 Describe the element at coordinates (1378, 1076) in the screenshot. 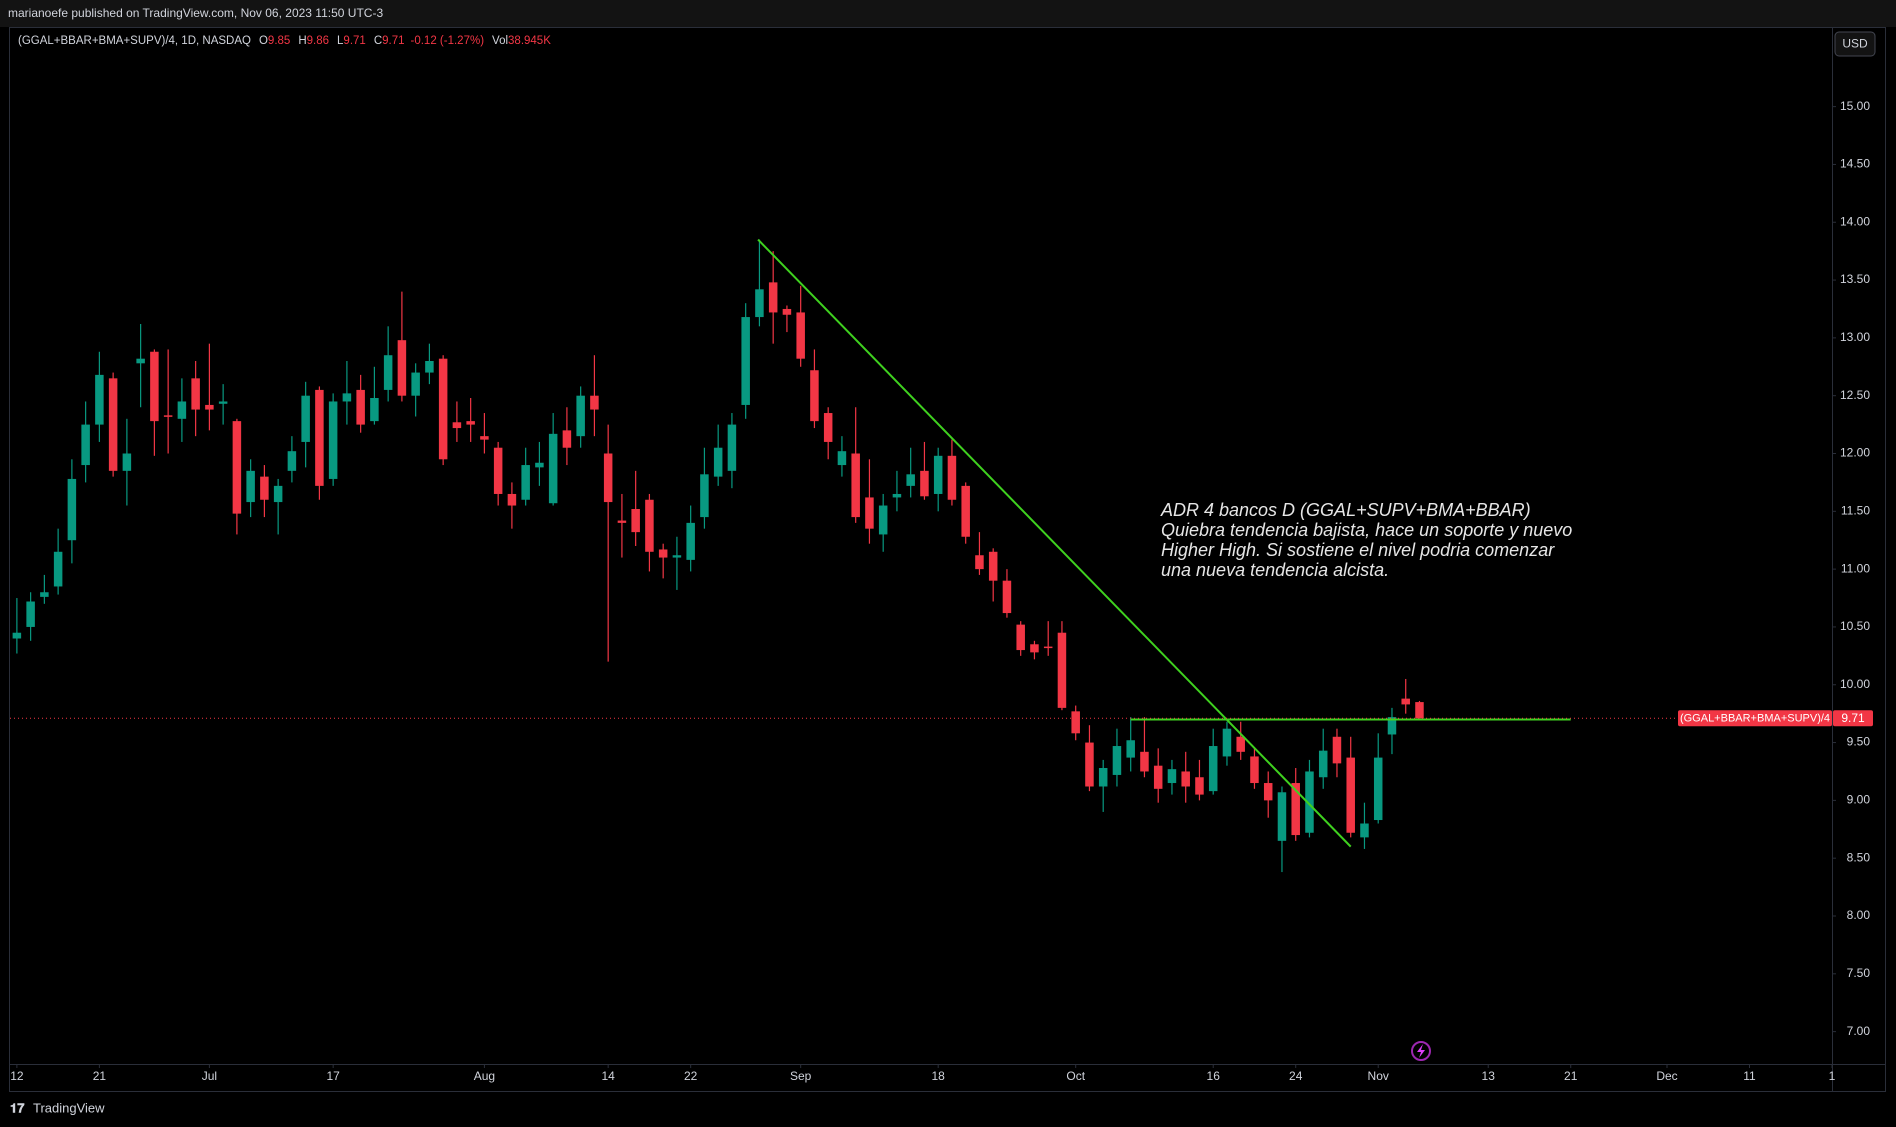

I see `x-tick-label: Nov` at that location.